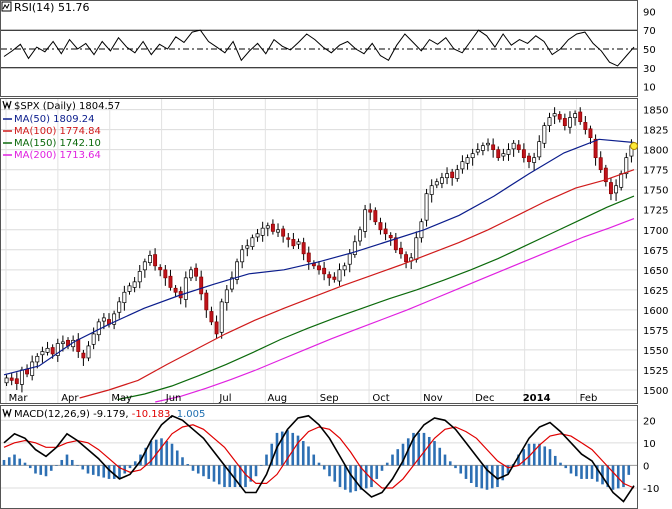 This screenshot has height=509, width=672. What do you see at coordinates (649, 88) in the screenshot?
I see `rsi-tick-label: 10` at bounding box center [649, 88].